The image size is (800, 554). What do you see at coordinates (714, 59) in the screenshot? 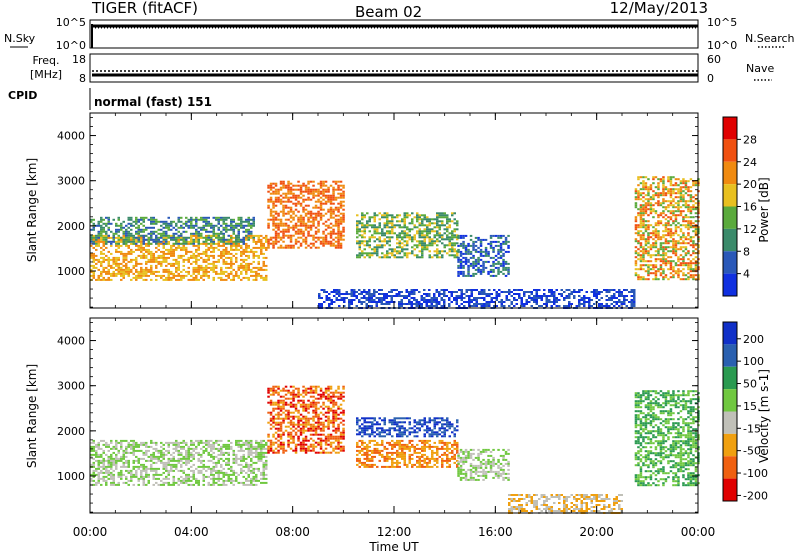
I see `nave-tick-top: 60` at bounding box center [714, 59].